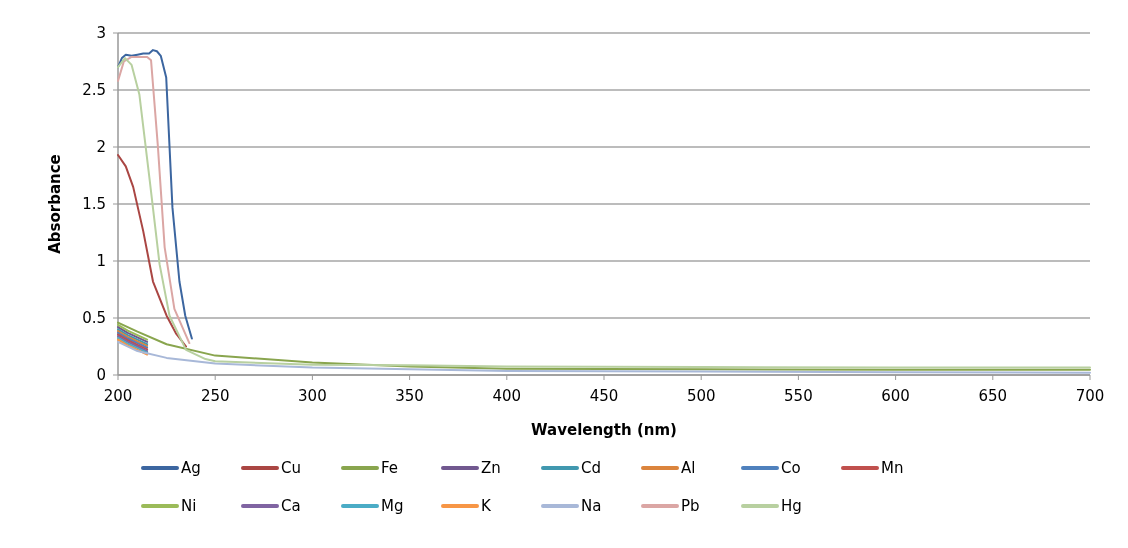 This screenshot has height=548, width=1128. I want to click on x-tick-label: 400, so click(507, 396).